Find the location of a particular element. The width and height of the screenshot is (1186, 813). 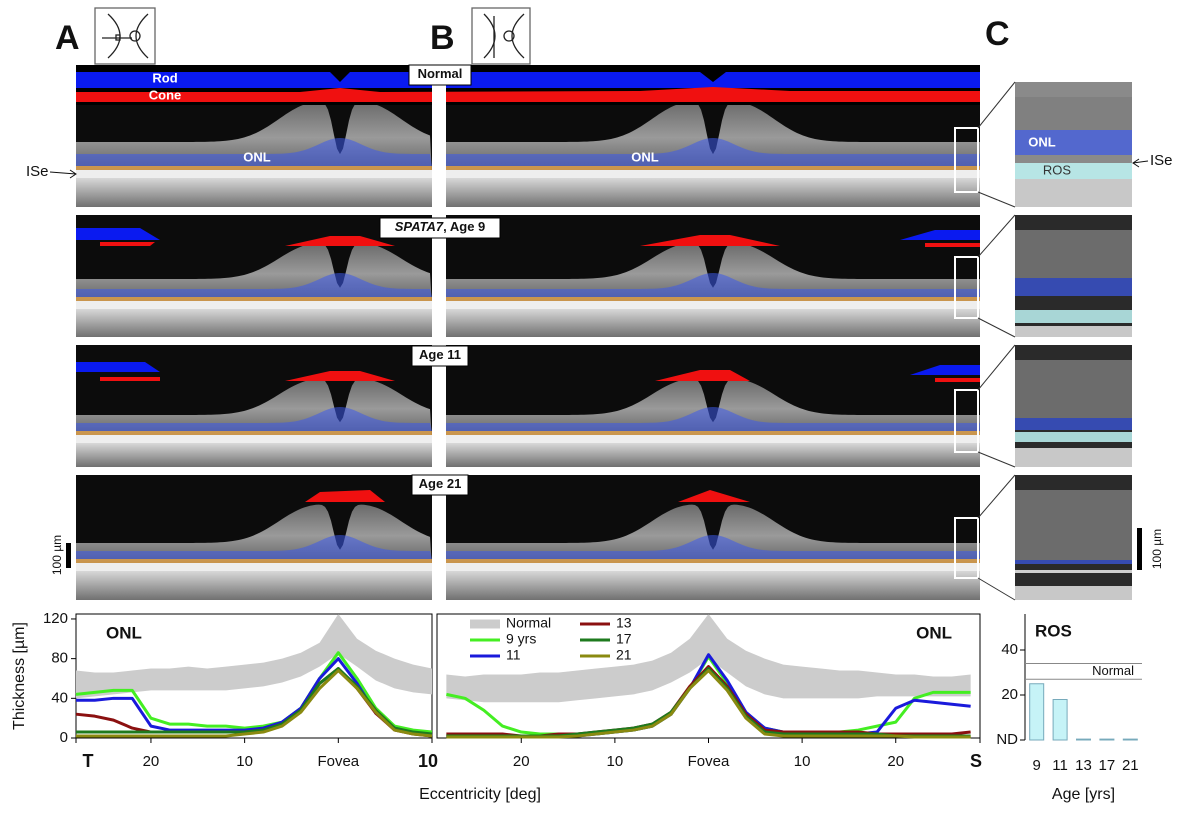

row-label: SPATA7, Age 9 is located at coordinates (440, 226).